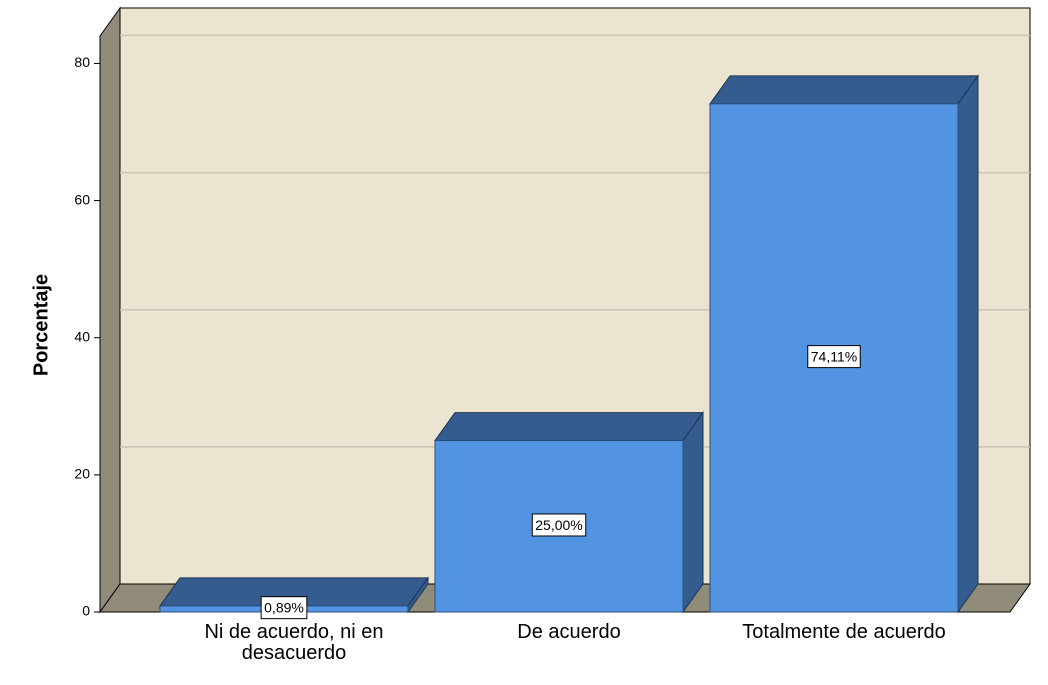  What do you see at coordinates (294, 642) in the screenshot?
I see `x-tick-label: Ni de acuerdo, ni en desacuerdo` at bounding box center [294, 642].